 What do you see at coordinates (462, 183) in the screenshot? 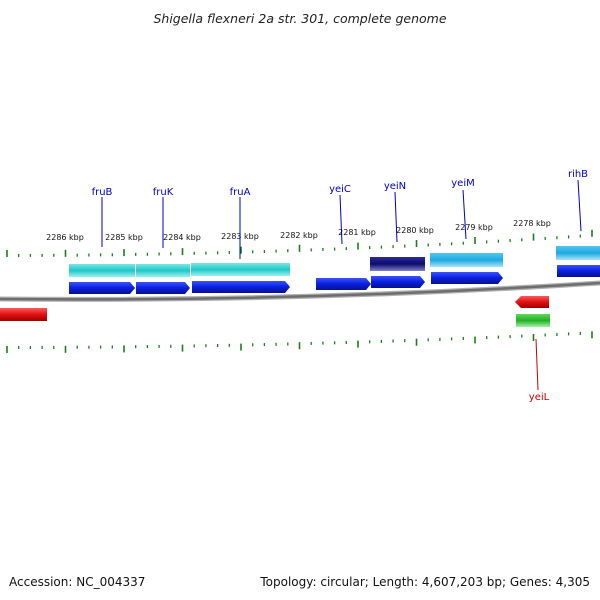
I see `gene-label-yeiM: yeiM` at bounding box center [462, 183].